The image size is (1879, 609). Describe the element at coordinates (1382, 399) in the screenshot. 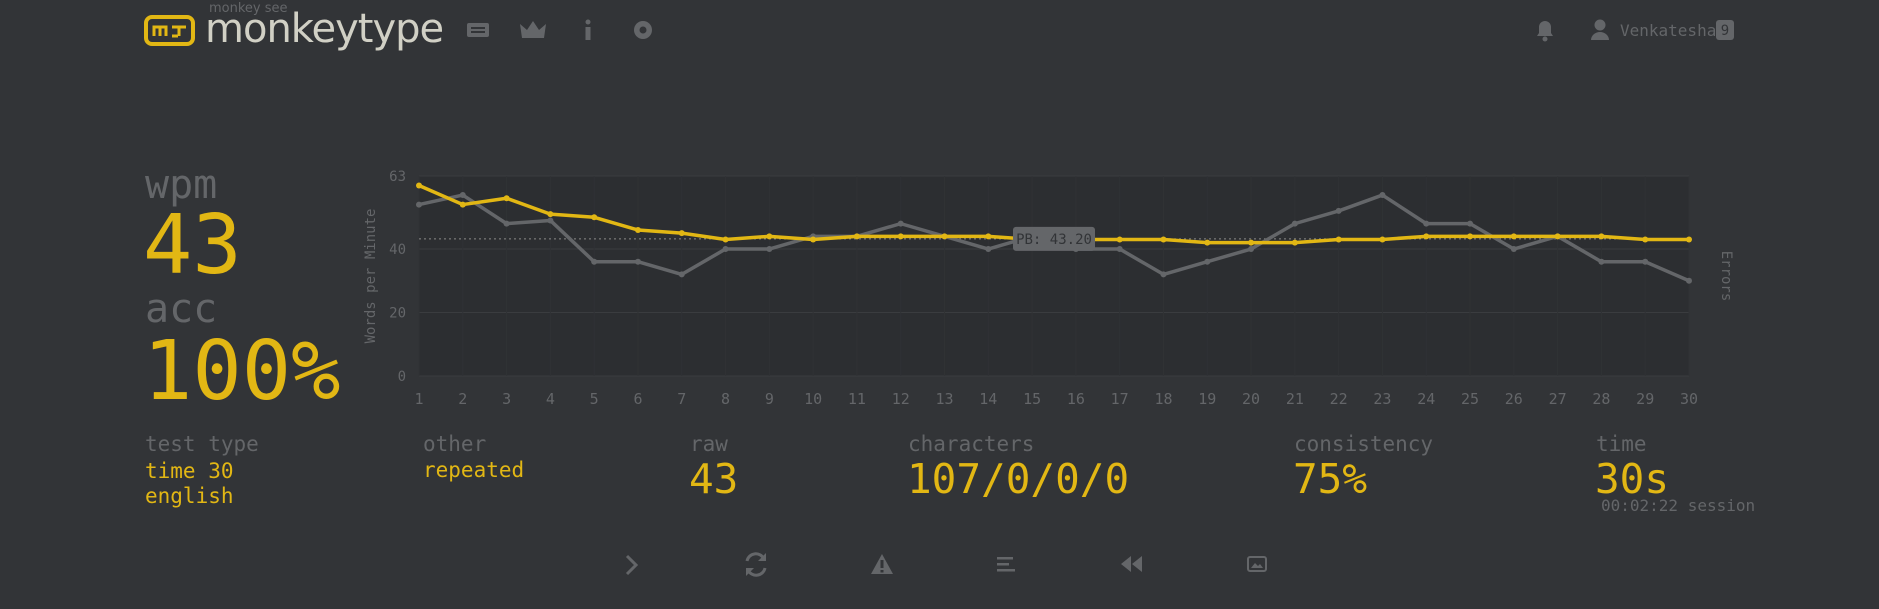

I see `x-tick-label: 23` at that location.